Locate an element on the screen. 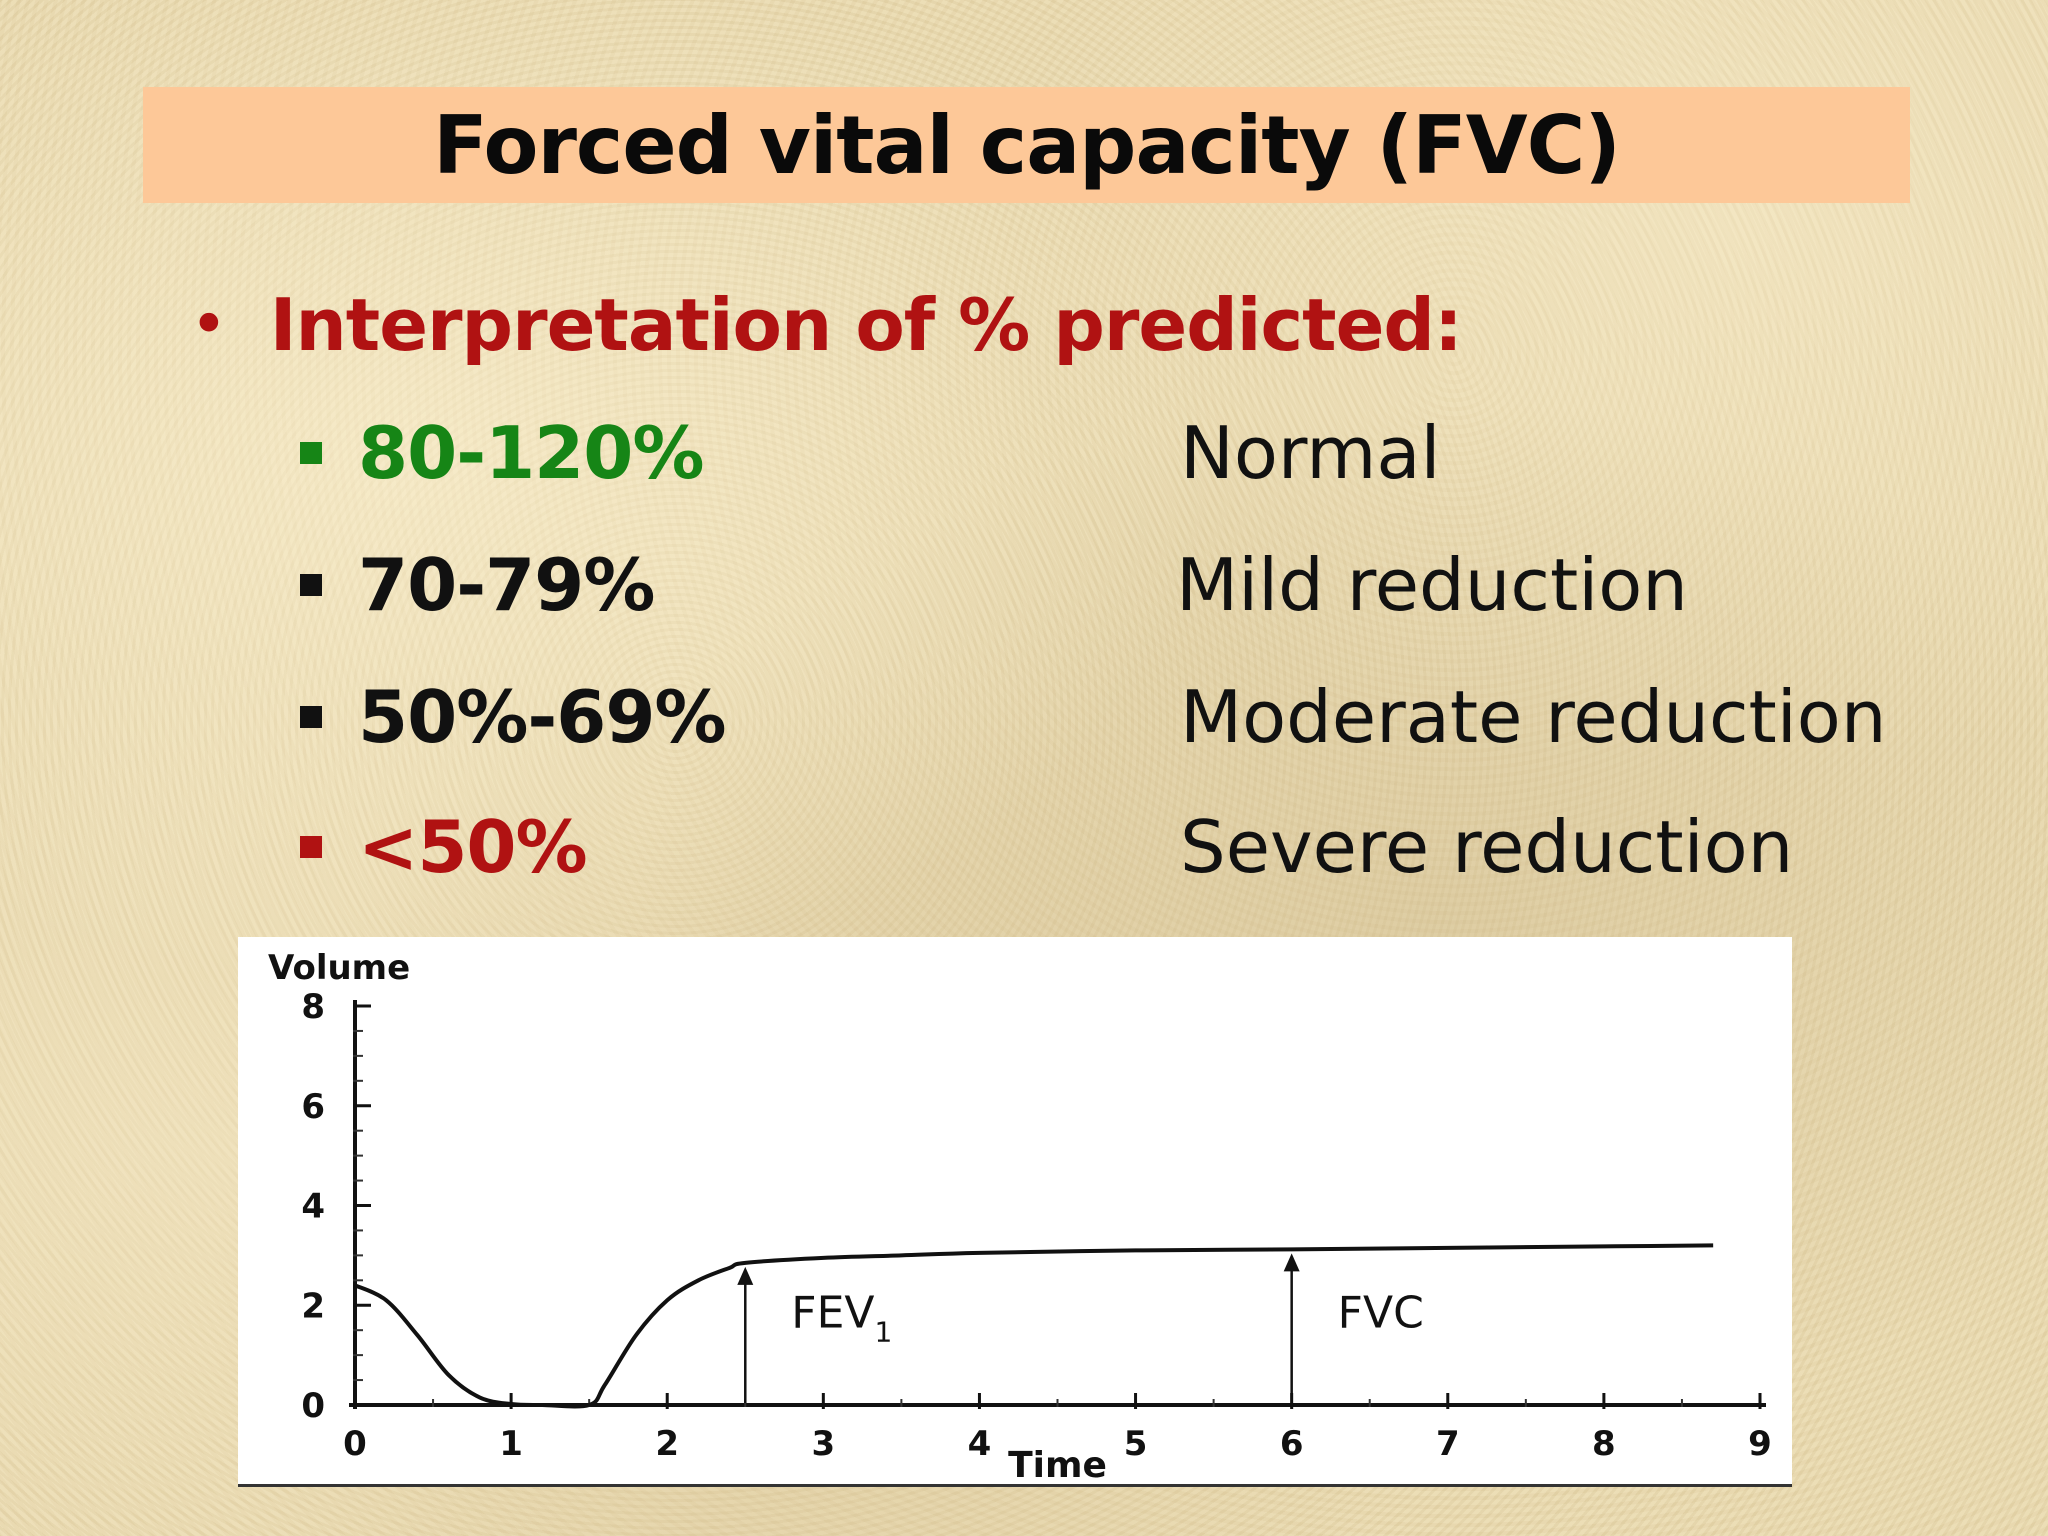 The image size is (2048, 1536). slide-title: Forced vital capacity (FVC) is located at coordinates (1027, 145).